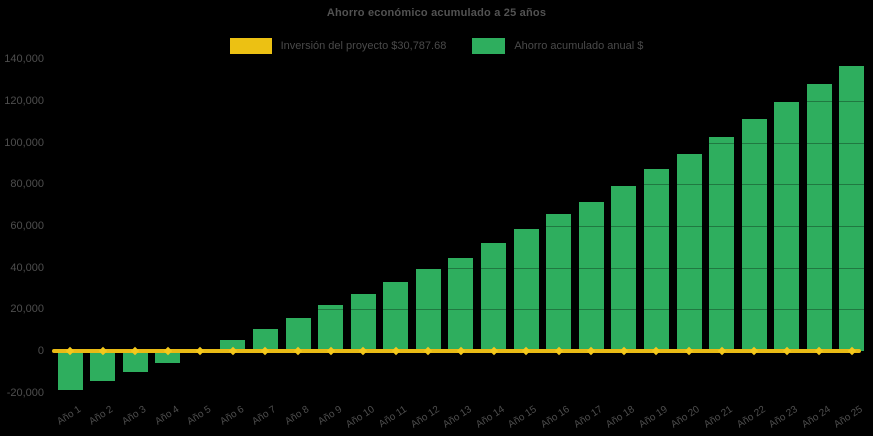 The height and width of the screenshot is (436, 873). What do you see at coordinates (101, 416) in the screenshot?
I see `x-tick-label: Año 2` at bounding box center [101, 416].